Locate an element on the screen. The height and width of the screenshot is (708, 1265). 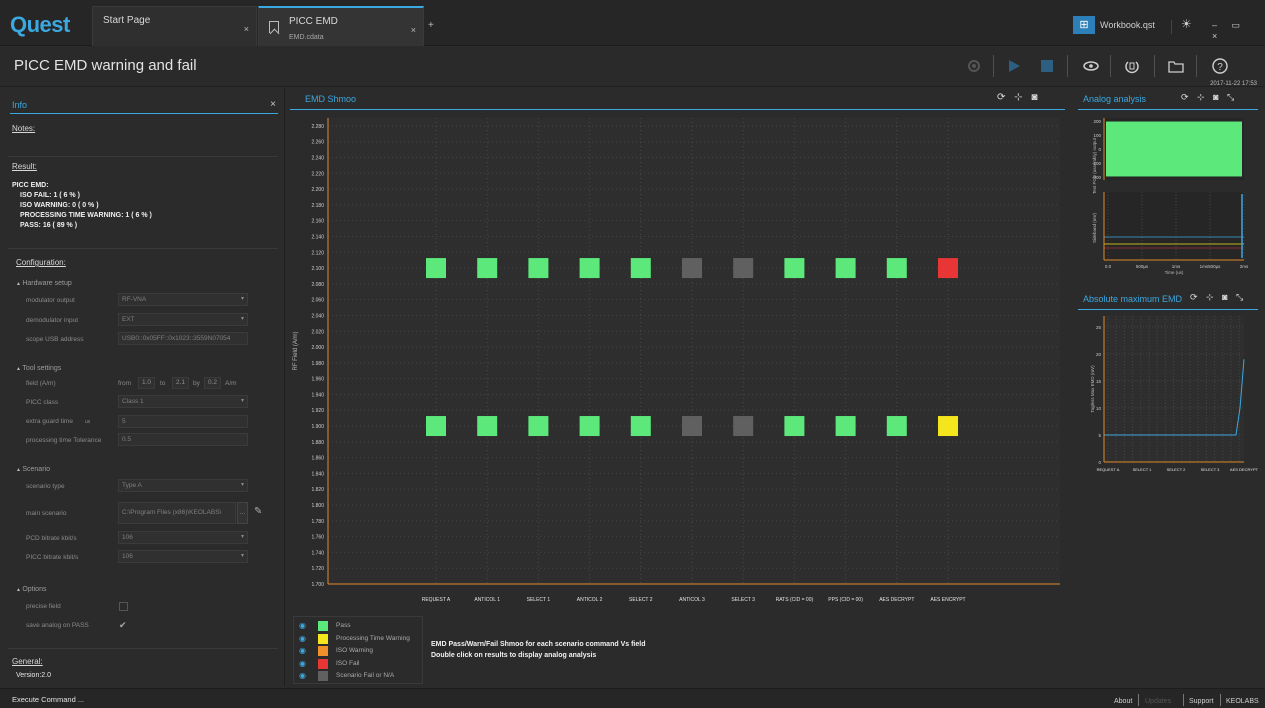
y-axis-label: Tagless Max EMD (mV) is located at coordinates (1092, 389).